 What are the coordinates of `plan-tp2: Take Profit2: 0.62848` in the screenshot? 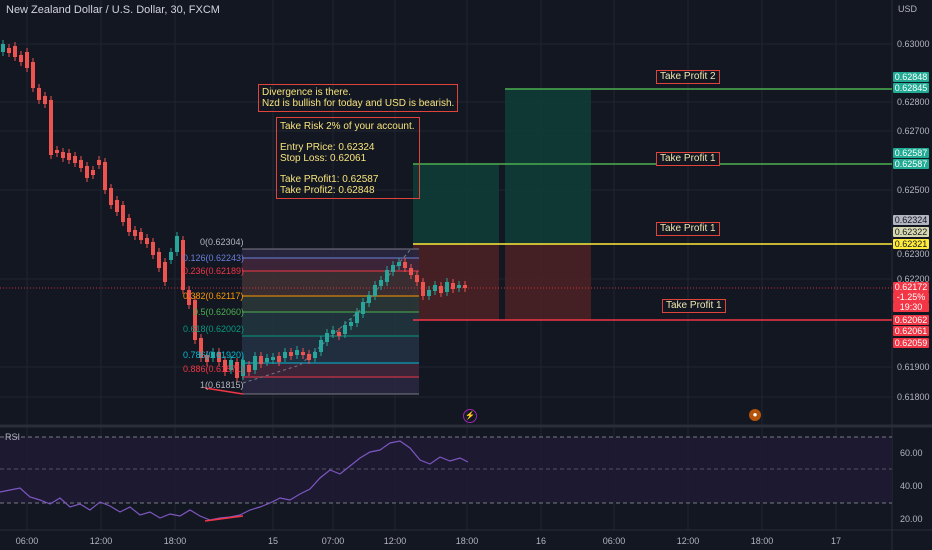 It's located at (327, 190).